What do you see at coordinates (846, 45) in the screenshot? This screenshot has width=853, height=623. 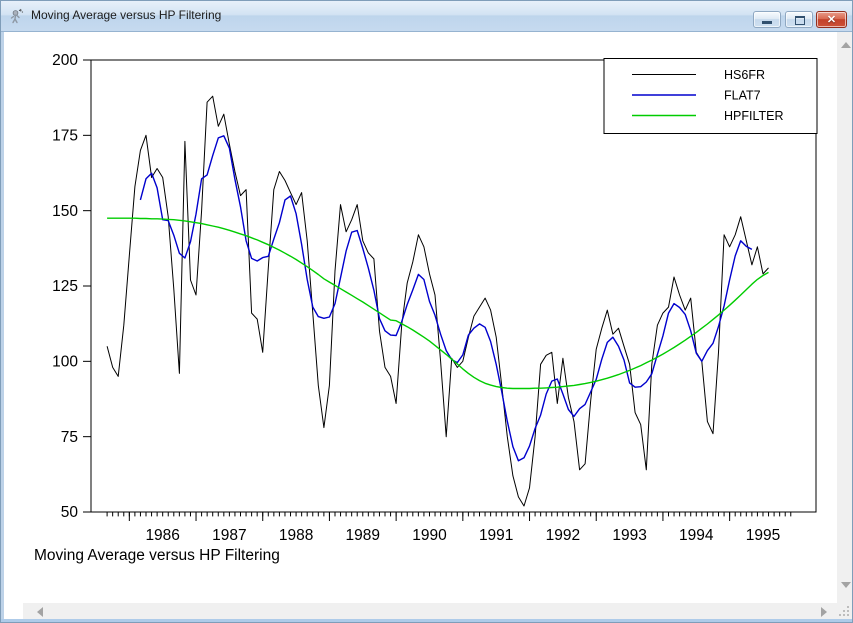 I see `scroll-up-icon` at bounding box center [846, 45].